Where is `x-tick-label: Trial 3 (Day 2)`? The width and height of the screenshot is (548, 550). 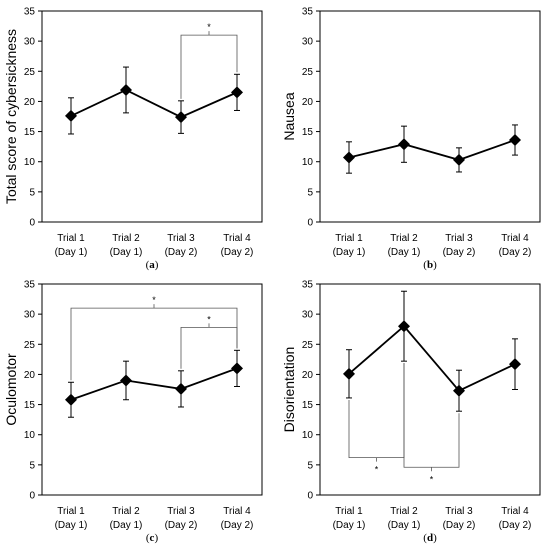 x-tick-label: Trial 3 (Day 2) is located at coordinates (459, 518).